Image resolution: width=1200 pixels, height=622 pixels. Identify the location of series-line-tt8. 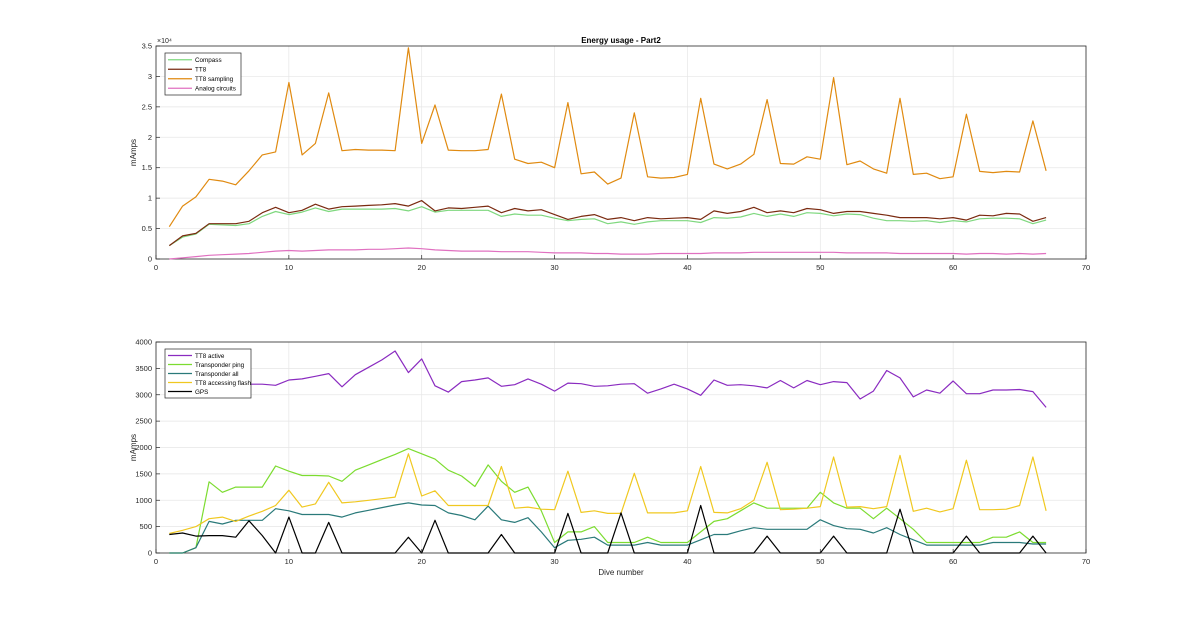
(607, 223).